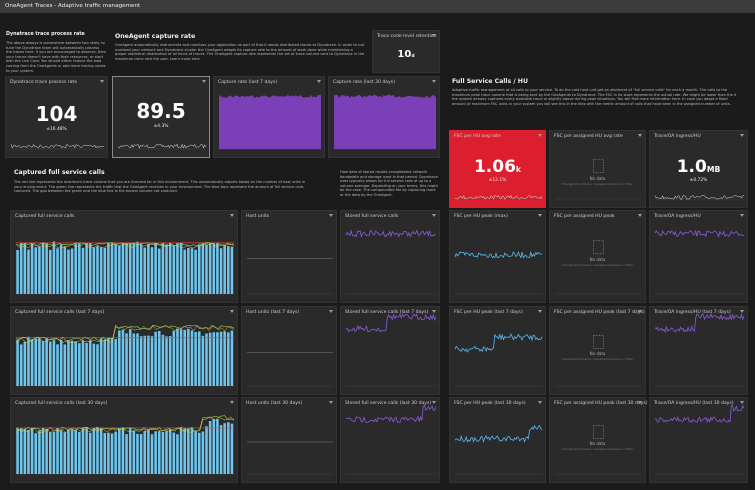 The height and width of the screenshot is (490, 755). I want to click on chart-tile: Stored full service calls, so click(390, 256).